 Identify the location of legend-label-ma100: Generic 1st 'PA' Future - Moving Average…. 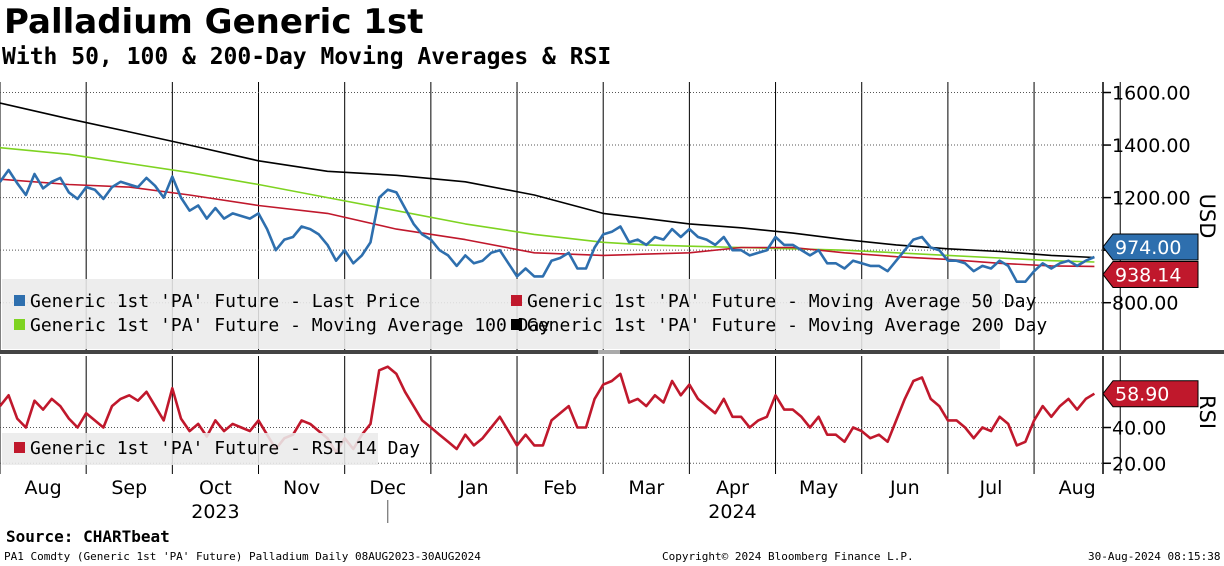
(290, 325).